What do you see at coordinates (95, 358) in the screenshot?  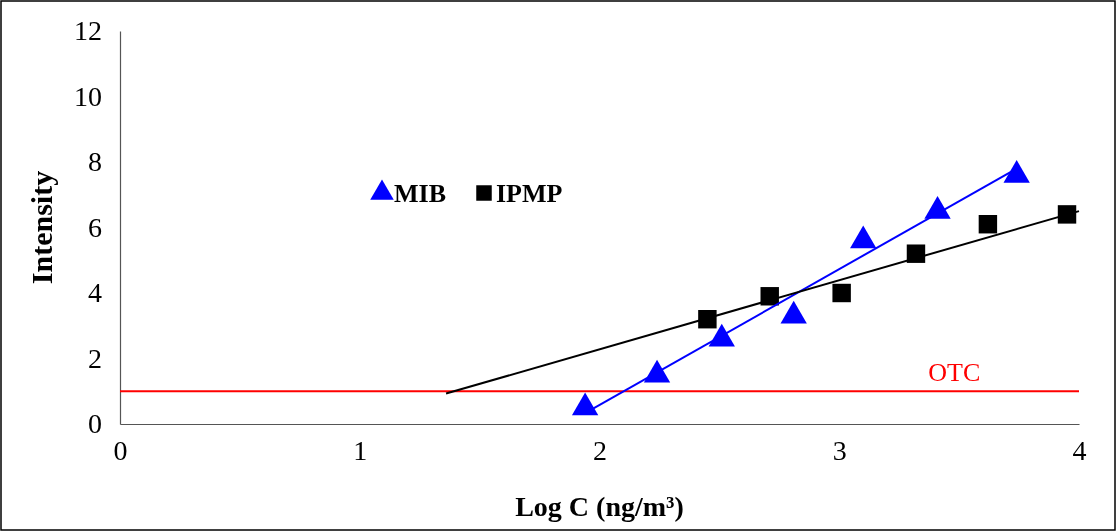 I see `y-tick-label: 2` at bounding box center [95, 358].